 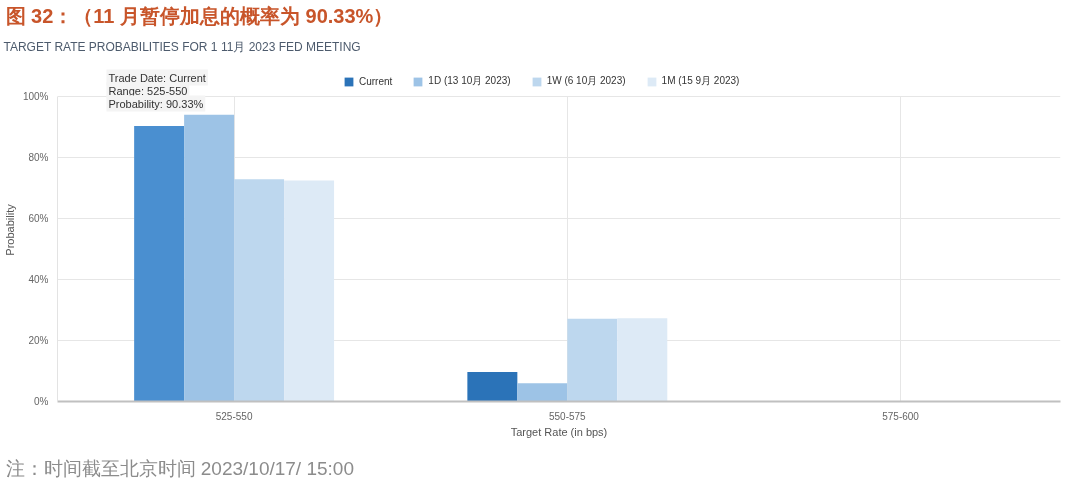 I want to click on legend-label: Current, so click(x=376, y=81).